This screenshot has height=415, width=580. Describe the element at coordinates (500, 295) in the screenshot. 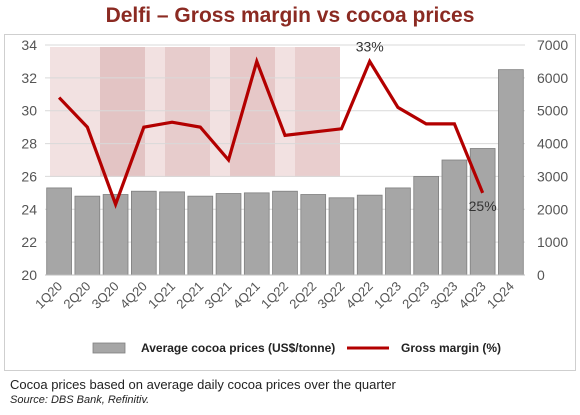

I see `x-axis-tick: 1Q24` at that location.